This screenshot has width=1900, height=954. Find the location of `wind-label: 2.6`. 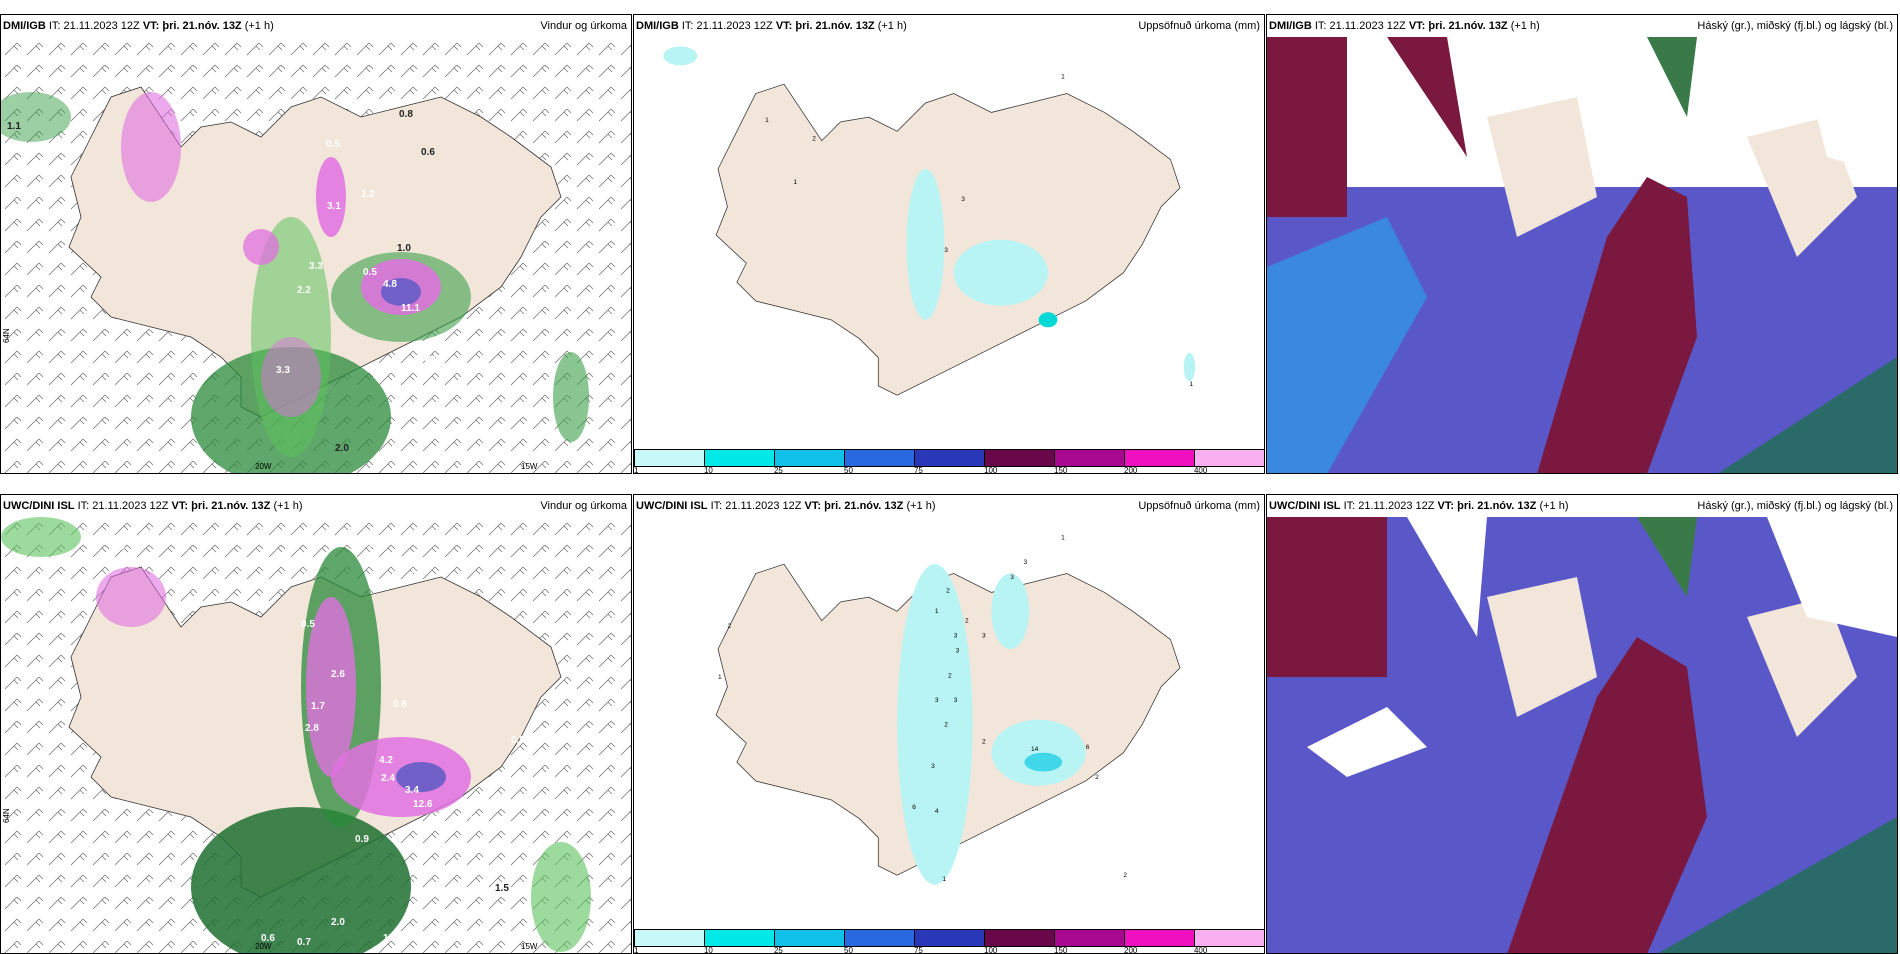

wind-label: 2.6 is located at coordinates (398, 560).